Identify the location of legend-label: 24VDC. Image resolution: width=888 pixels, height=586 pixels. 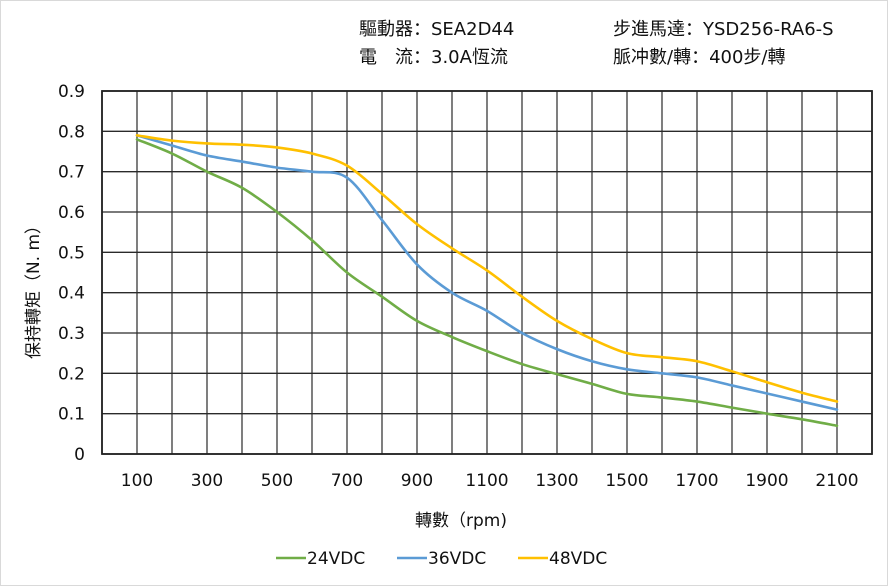
(336, 559).